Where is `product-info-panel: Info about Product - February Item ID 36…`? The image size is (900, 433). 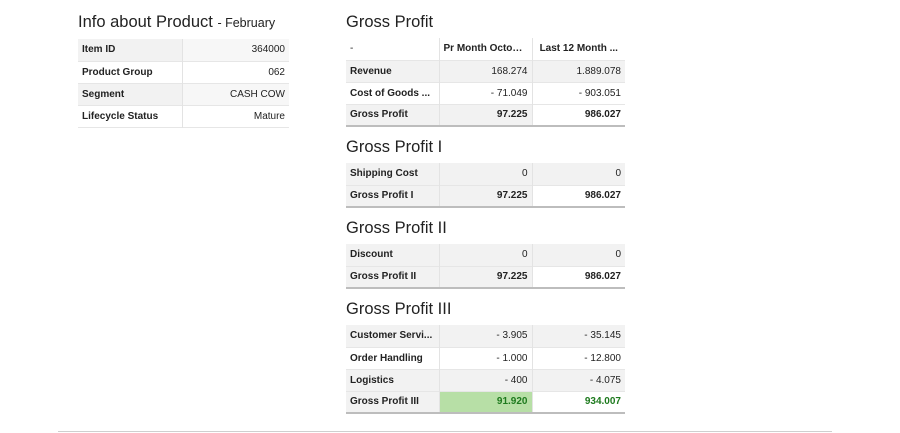
product-info-panel: Info about Product - February Item ID 36… is located at coordinates (183, 70).